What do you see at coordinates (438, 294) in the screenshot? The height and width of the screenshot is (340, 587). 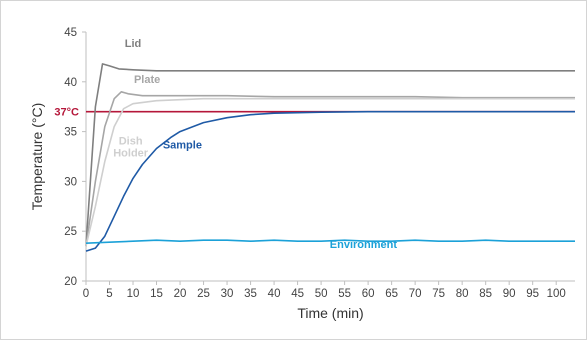 I see `x-tick-label: 75` at bounding box center [438, 294].